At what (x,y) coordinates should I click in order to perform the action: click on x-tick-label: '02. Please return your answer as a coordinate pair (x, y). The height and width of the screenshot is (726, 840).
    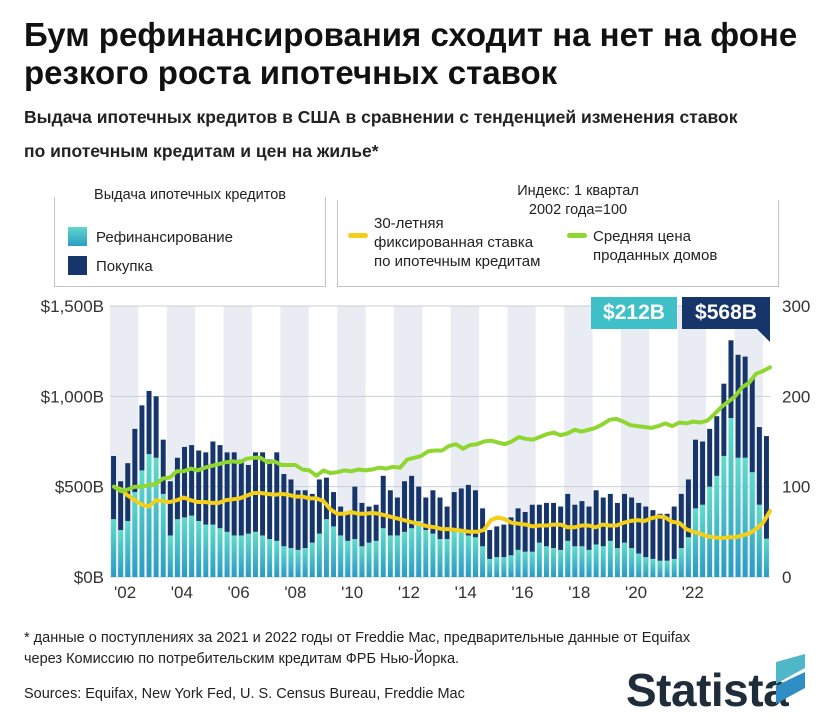
    Looking at the image, I should click on (125, 592).